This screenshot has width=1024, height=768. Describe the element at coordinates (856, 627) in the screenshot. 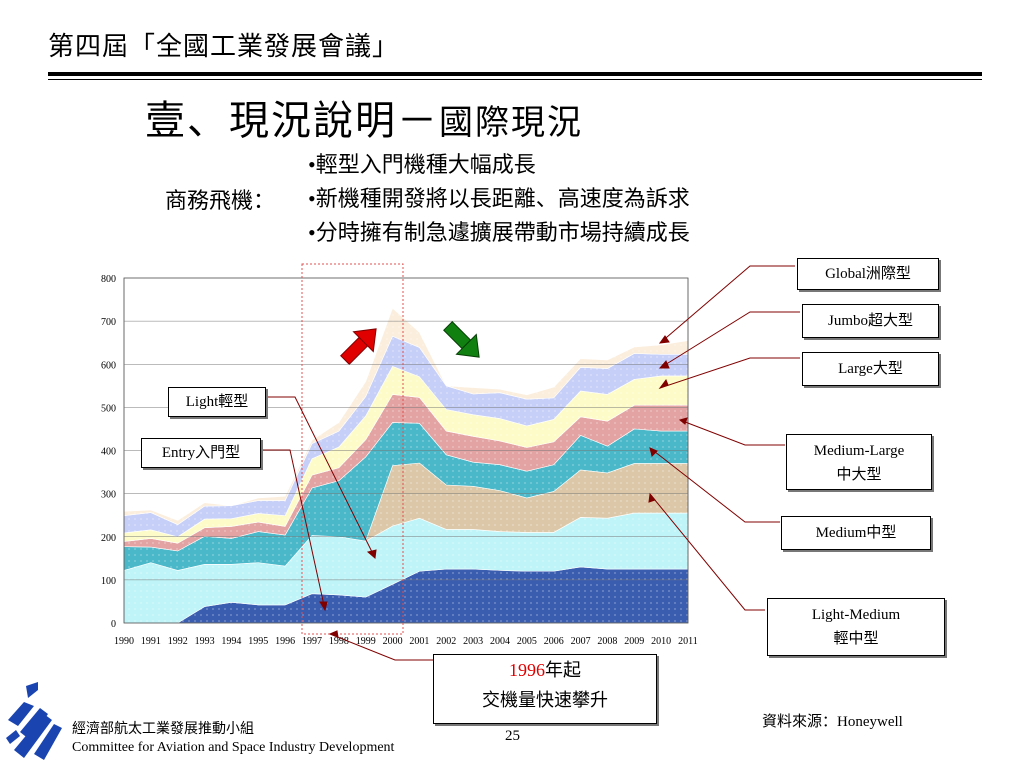

I see `callout-light-medium: Light-Medium 輕中型` at that location.